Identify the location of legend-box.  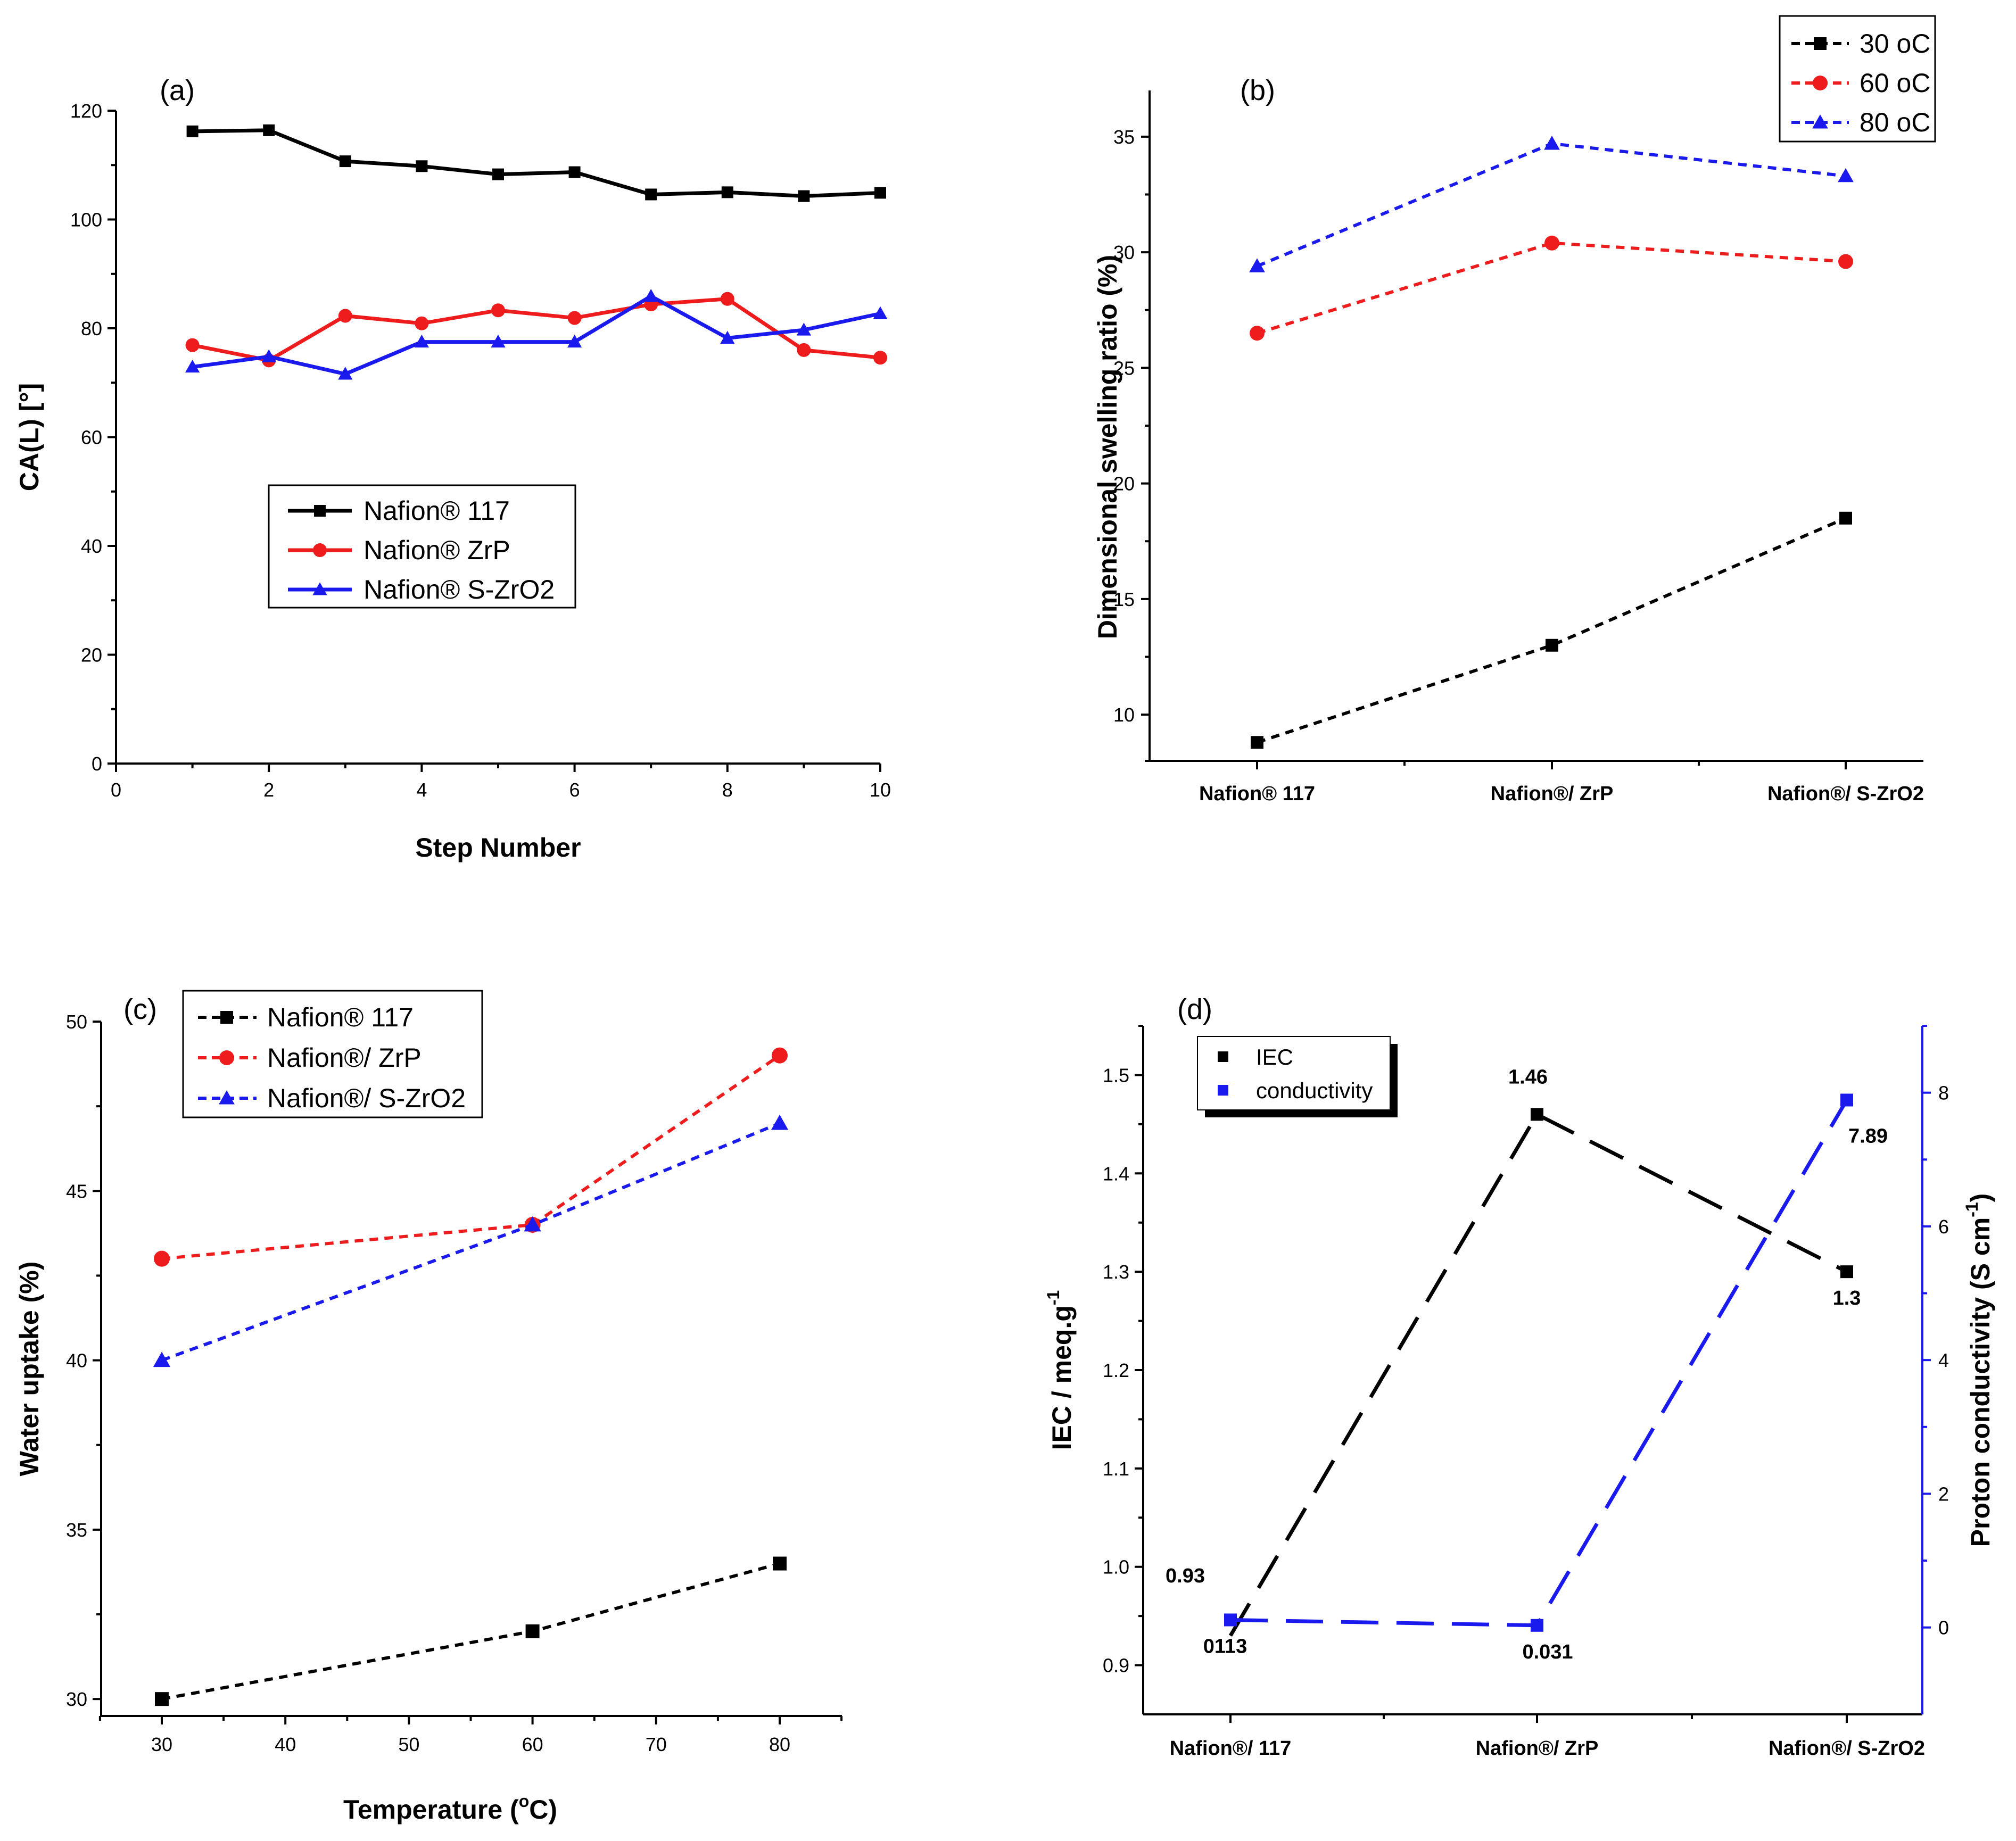
(1294, 1073).